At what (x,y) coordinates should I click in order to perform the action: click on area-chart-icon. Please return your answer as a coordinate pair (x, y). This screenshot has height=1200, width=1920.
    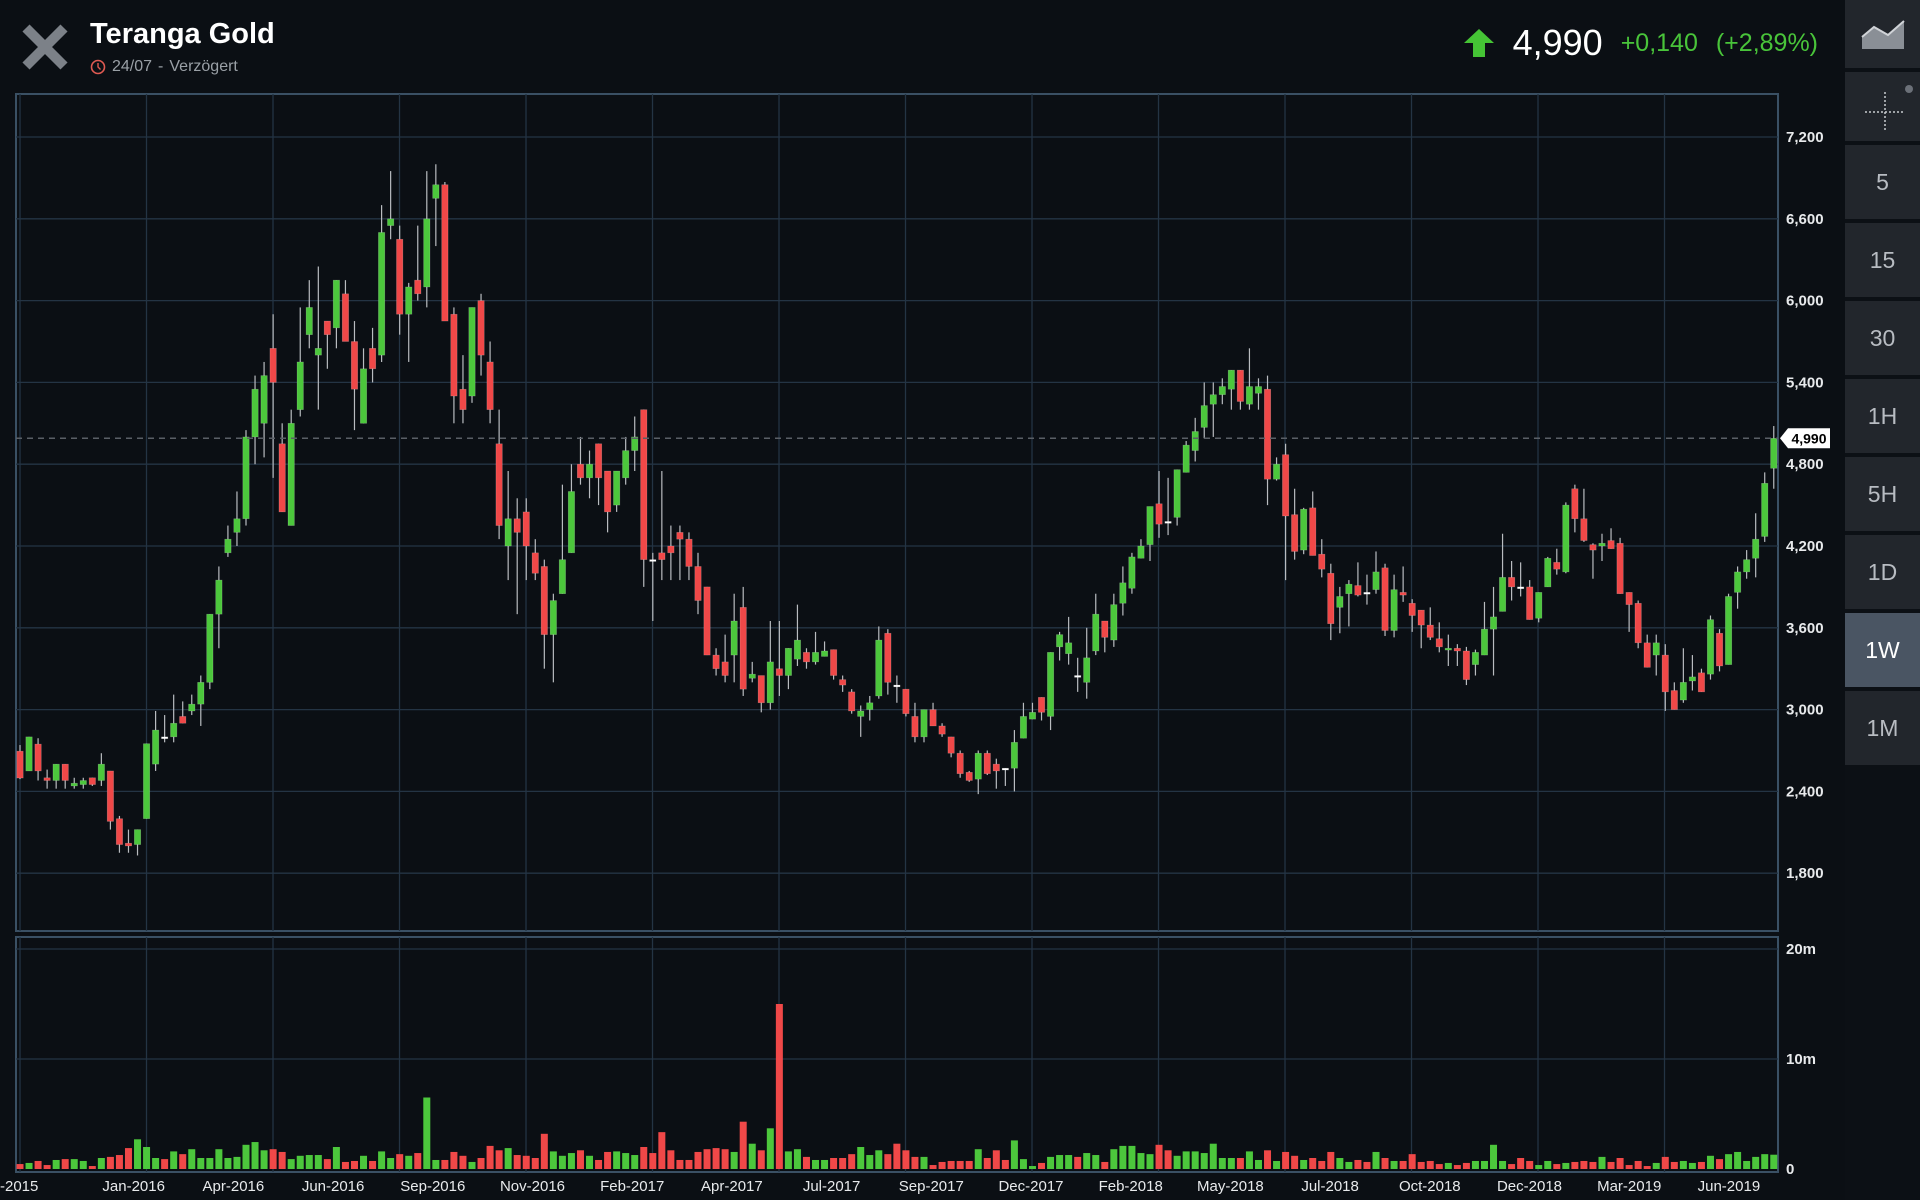
    Looking at the image, I should click on (1882, 34).